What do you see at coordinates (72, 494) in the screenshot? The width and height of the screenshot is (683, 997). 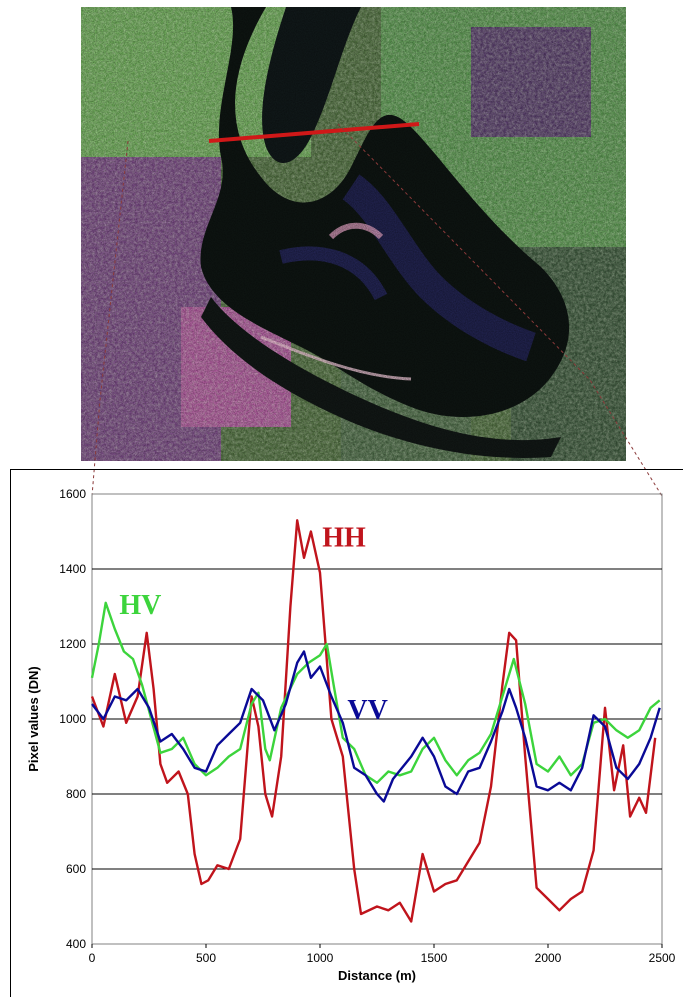 I see `y-tick-label: 1600` at bounding box center [72, 494].